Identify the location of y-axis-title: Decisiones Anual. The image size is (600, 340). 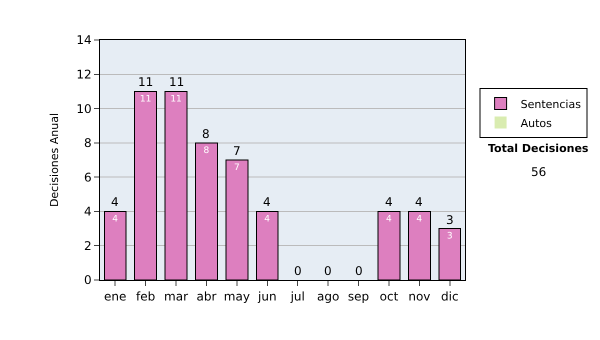
(54, 160).